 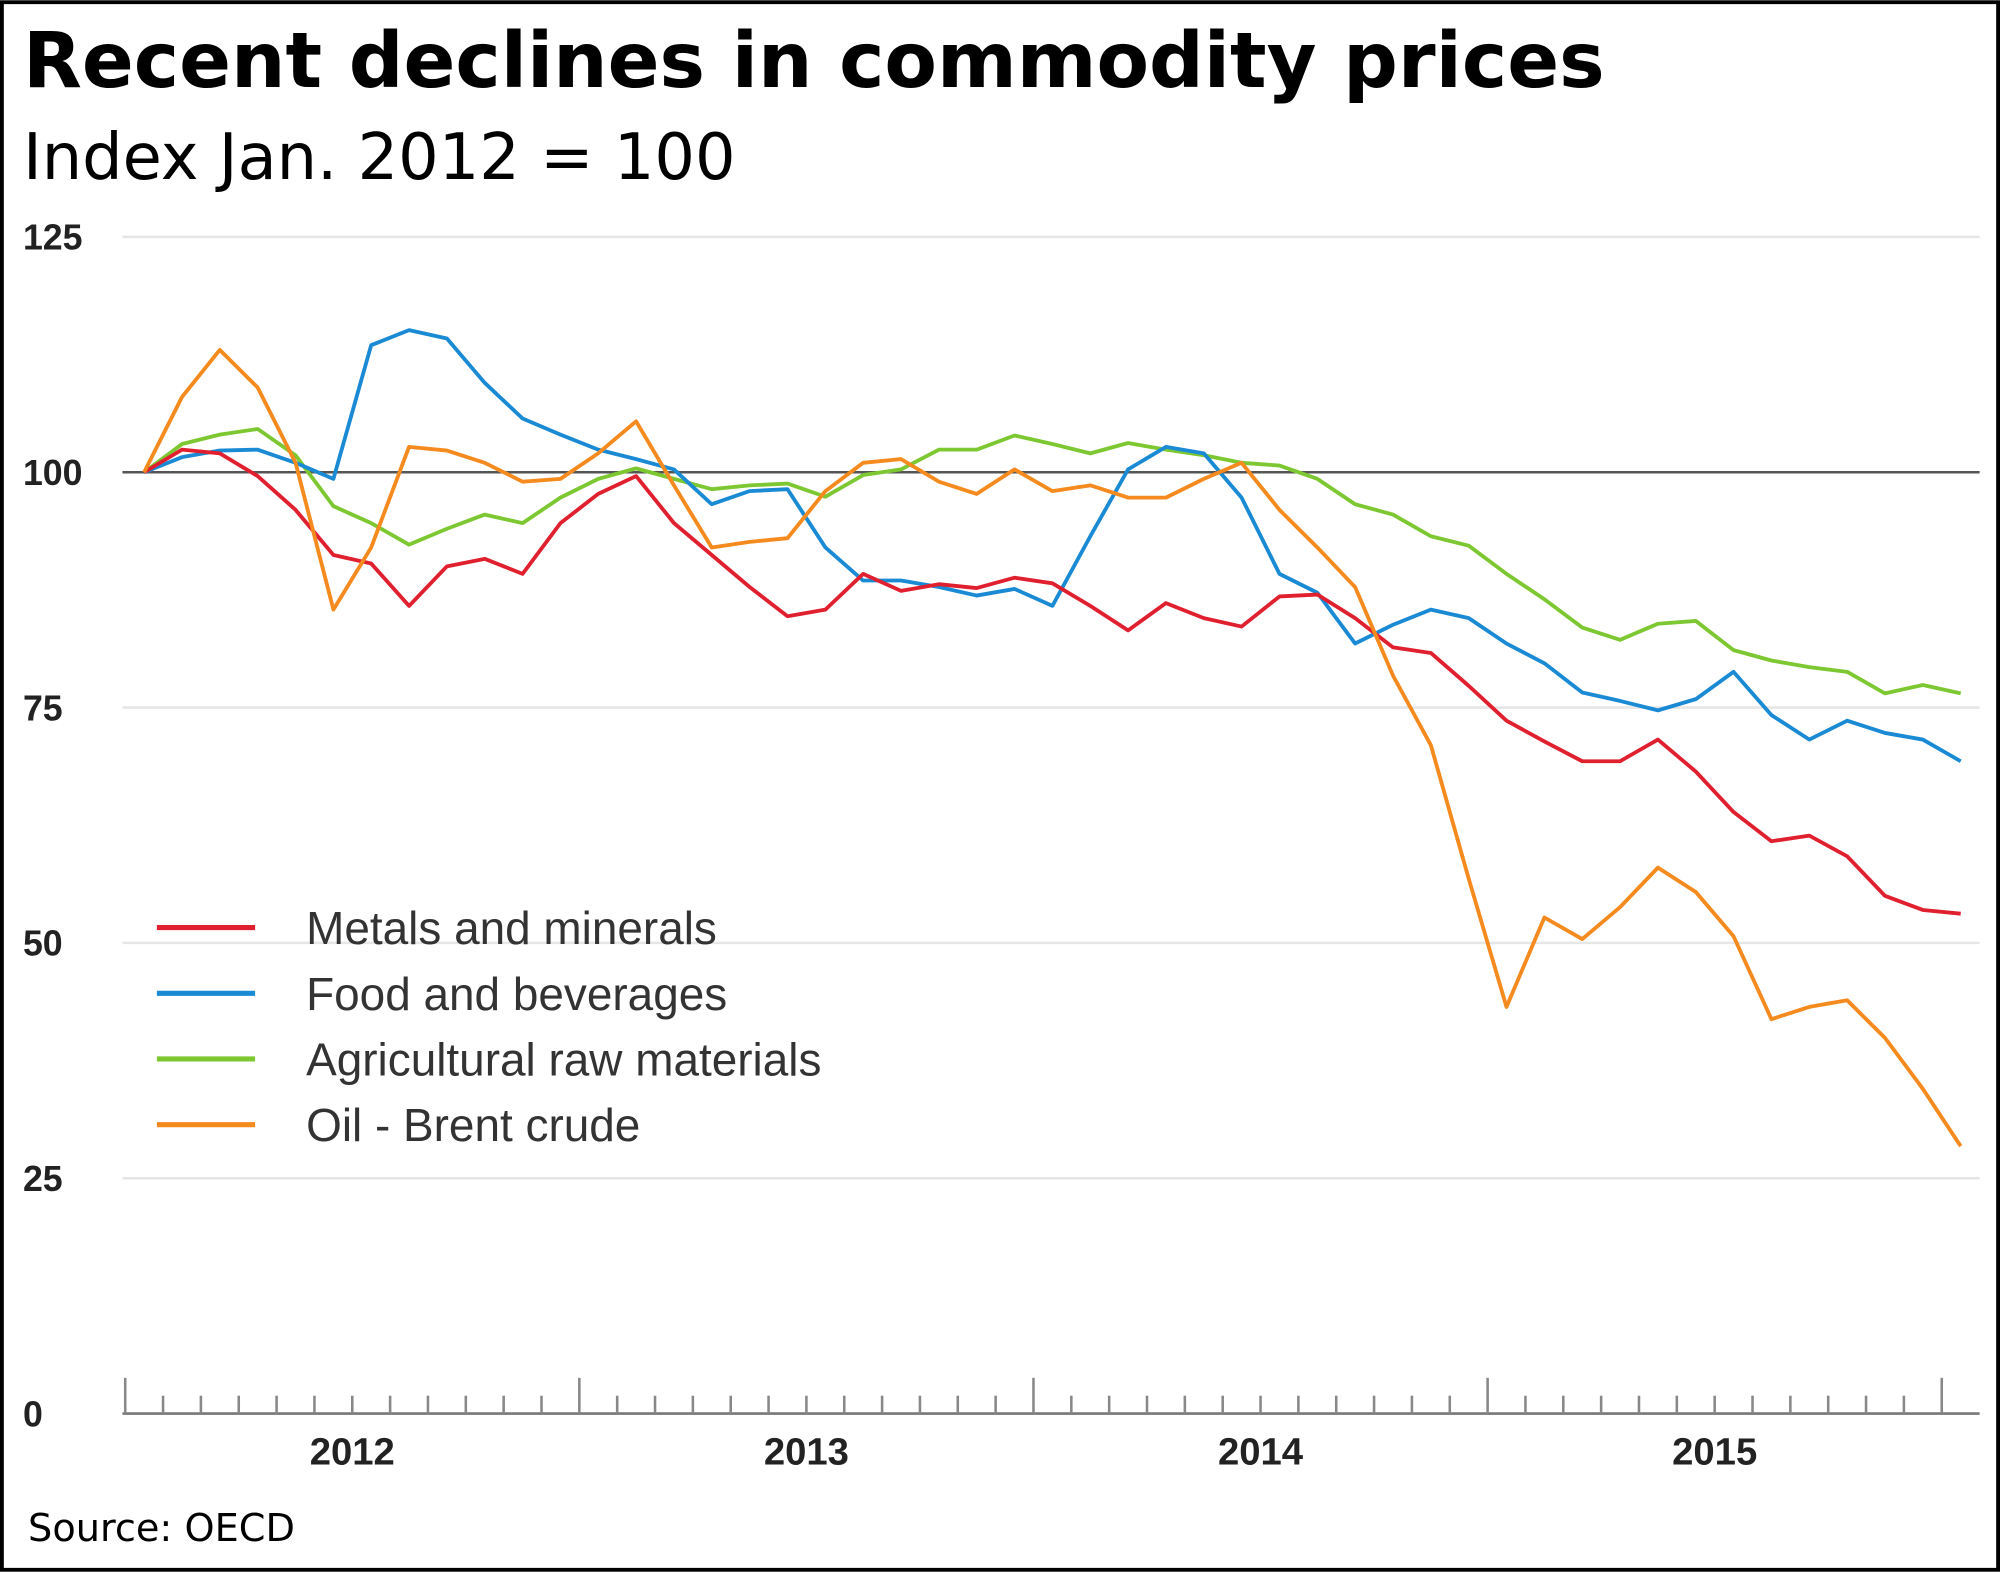 I want to click on legend-label: Agricultural raw materials, so click(x=563, y=1060).